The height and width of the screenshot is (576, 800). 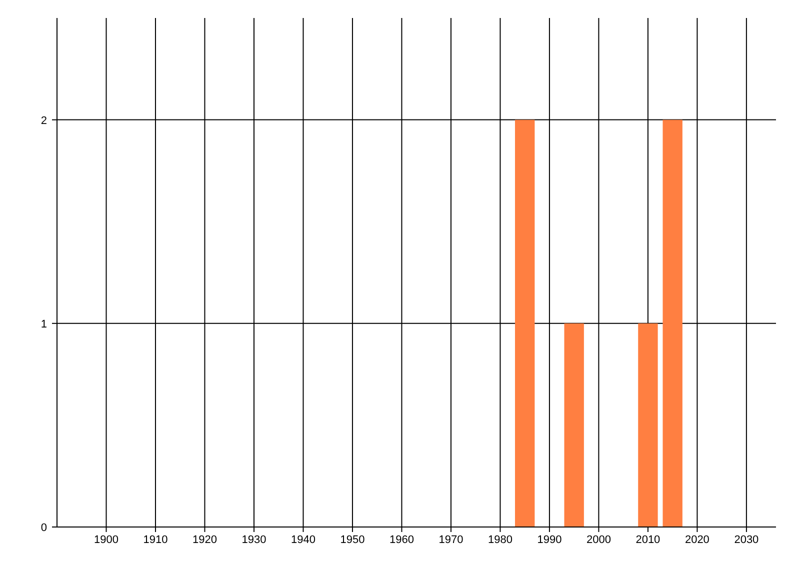 What do you see at coordinates (43, 120) in the screenshot?
I see `y-tick-label: 2` at bounding box center [43, 120].